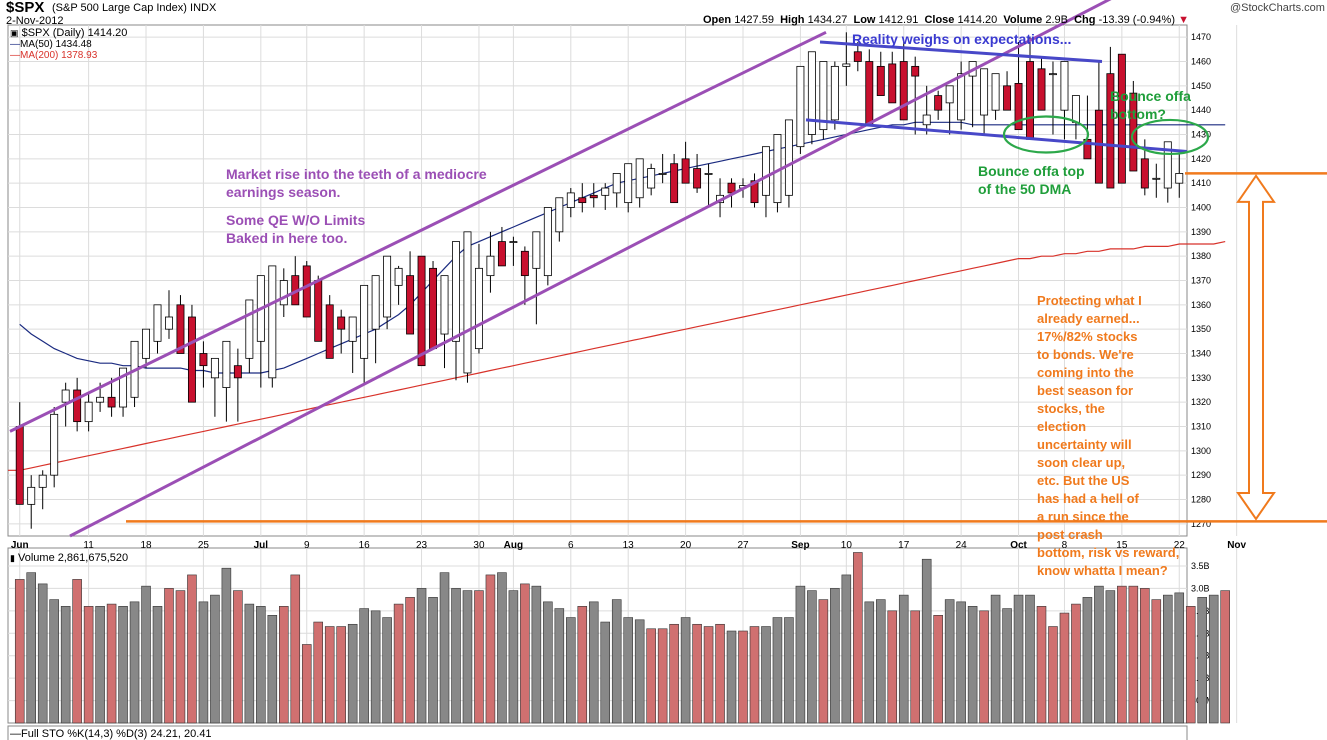 This screenshot has width=1327, height=740. What do you see at coordinates (977, 20) in the screenshot?
I see `close-value: 1414.20` at bounding box center [977, 20].